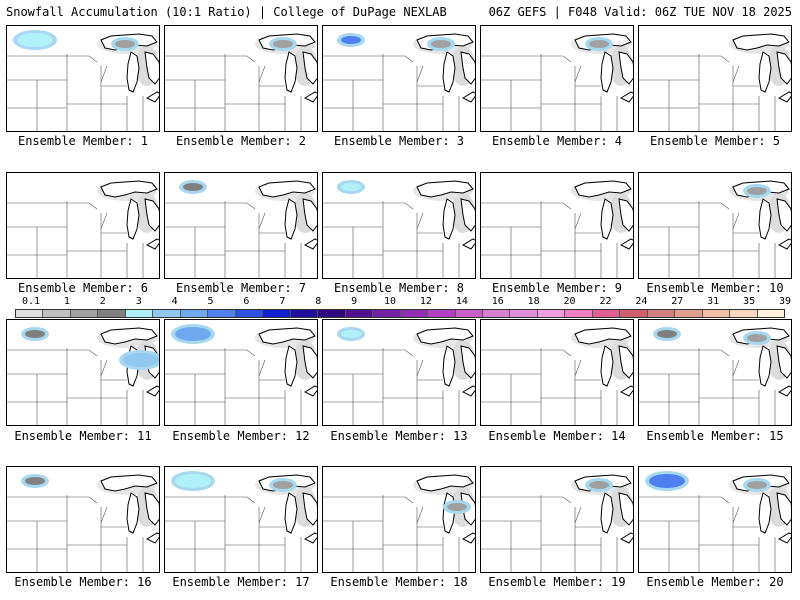 This screenshot has width=800, height=600. What do you see at coordinates (557, 582) in the screenshot?
I see `ensemble-member-label: Ensemble Member: 19` at bounding box center [557, 582].